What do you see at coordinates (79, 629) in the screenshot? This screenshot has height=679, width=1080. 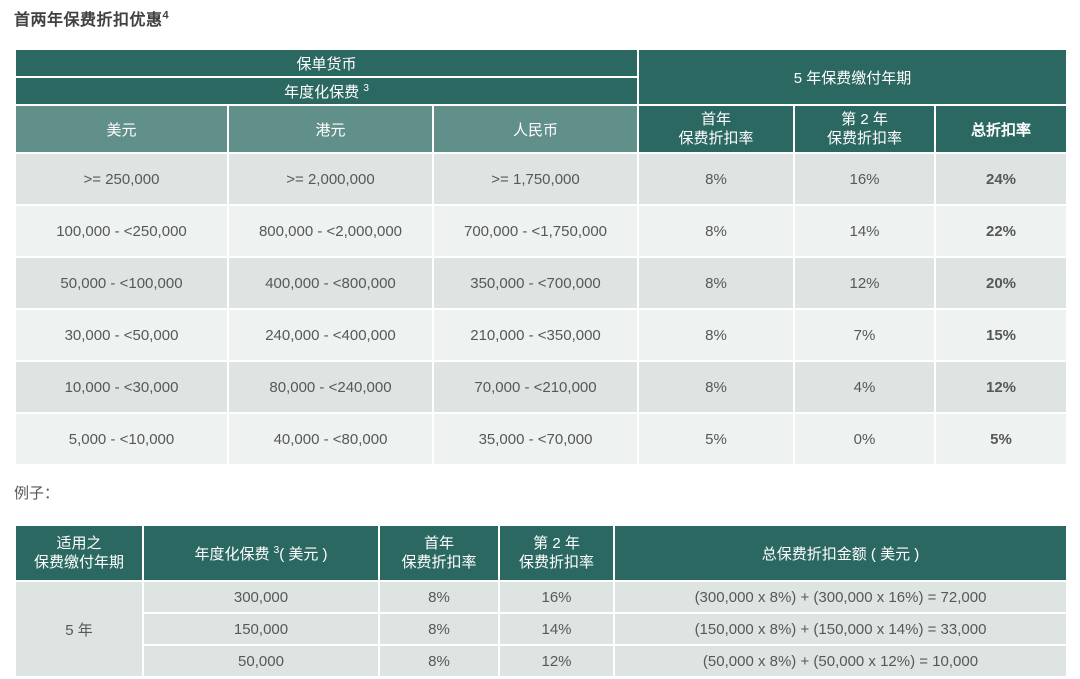 I see `payment-term-value: 5 年` at bounding box center [79, 629].